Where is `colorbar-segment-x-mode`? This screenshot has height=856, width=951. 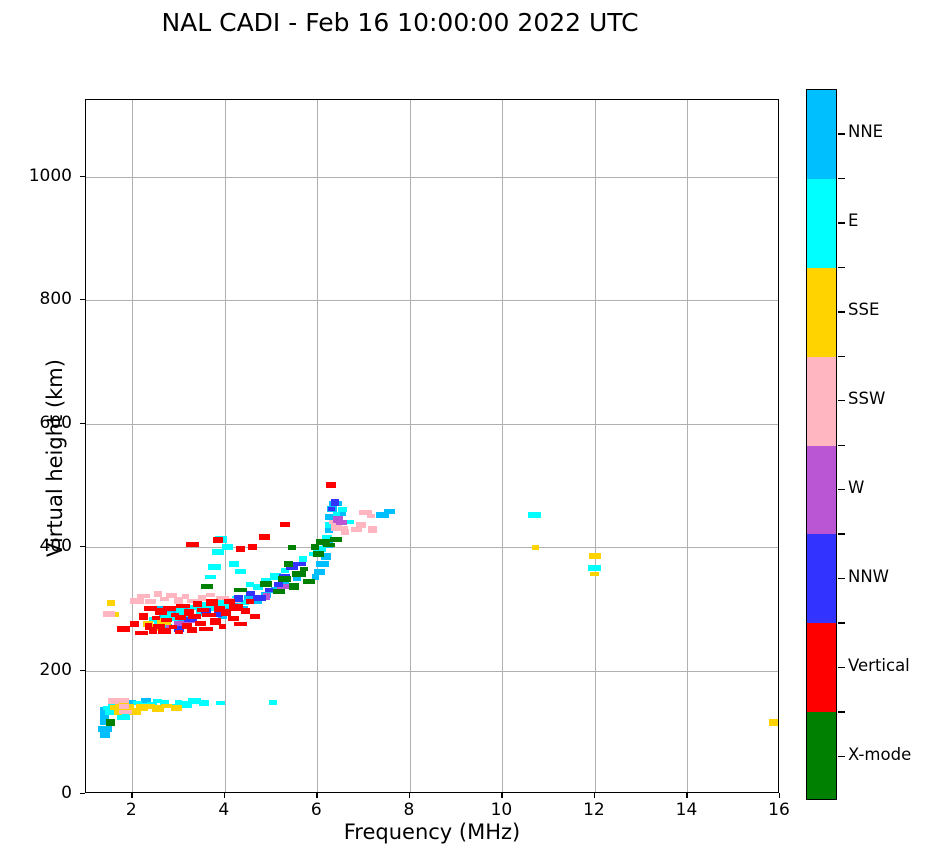
colorbar-segment-x-mode is located at coordinates (821, 755).